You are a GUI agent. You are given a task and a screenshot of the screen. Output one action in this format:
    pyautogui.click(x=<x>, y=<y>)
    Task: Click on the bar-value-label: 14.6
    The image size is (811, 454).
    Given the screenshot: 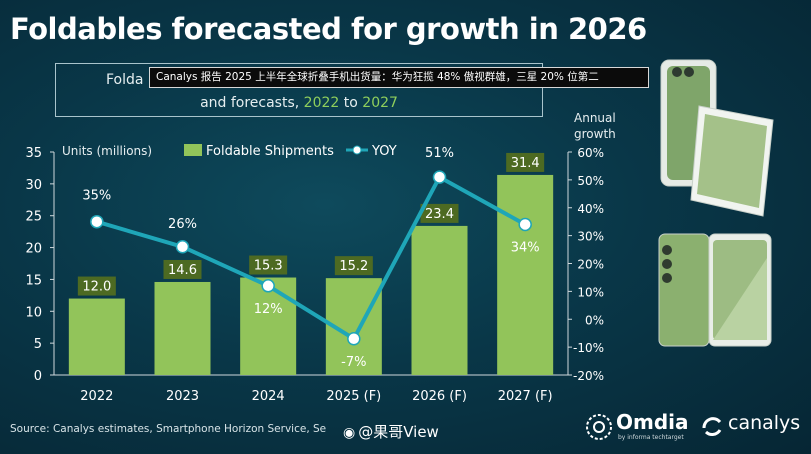 What is the action you would take?
    pyautogui.click(x=182, y=270)
    